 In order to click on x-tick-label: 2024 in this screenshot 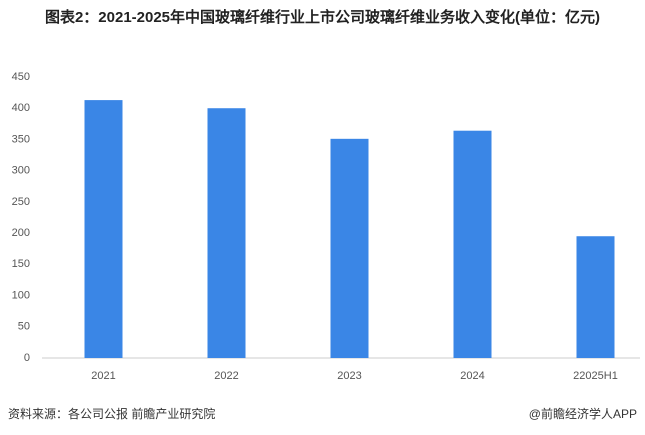, I will do `click(472, 376)`.